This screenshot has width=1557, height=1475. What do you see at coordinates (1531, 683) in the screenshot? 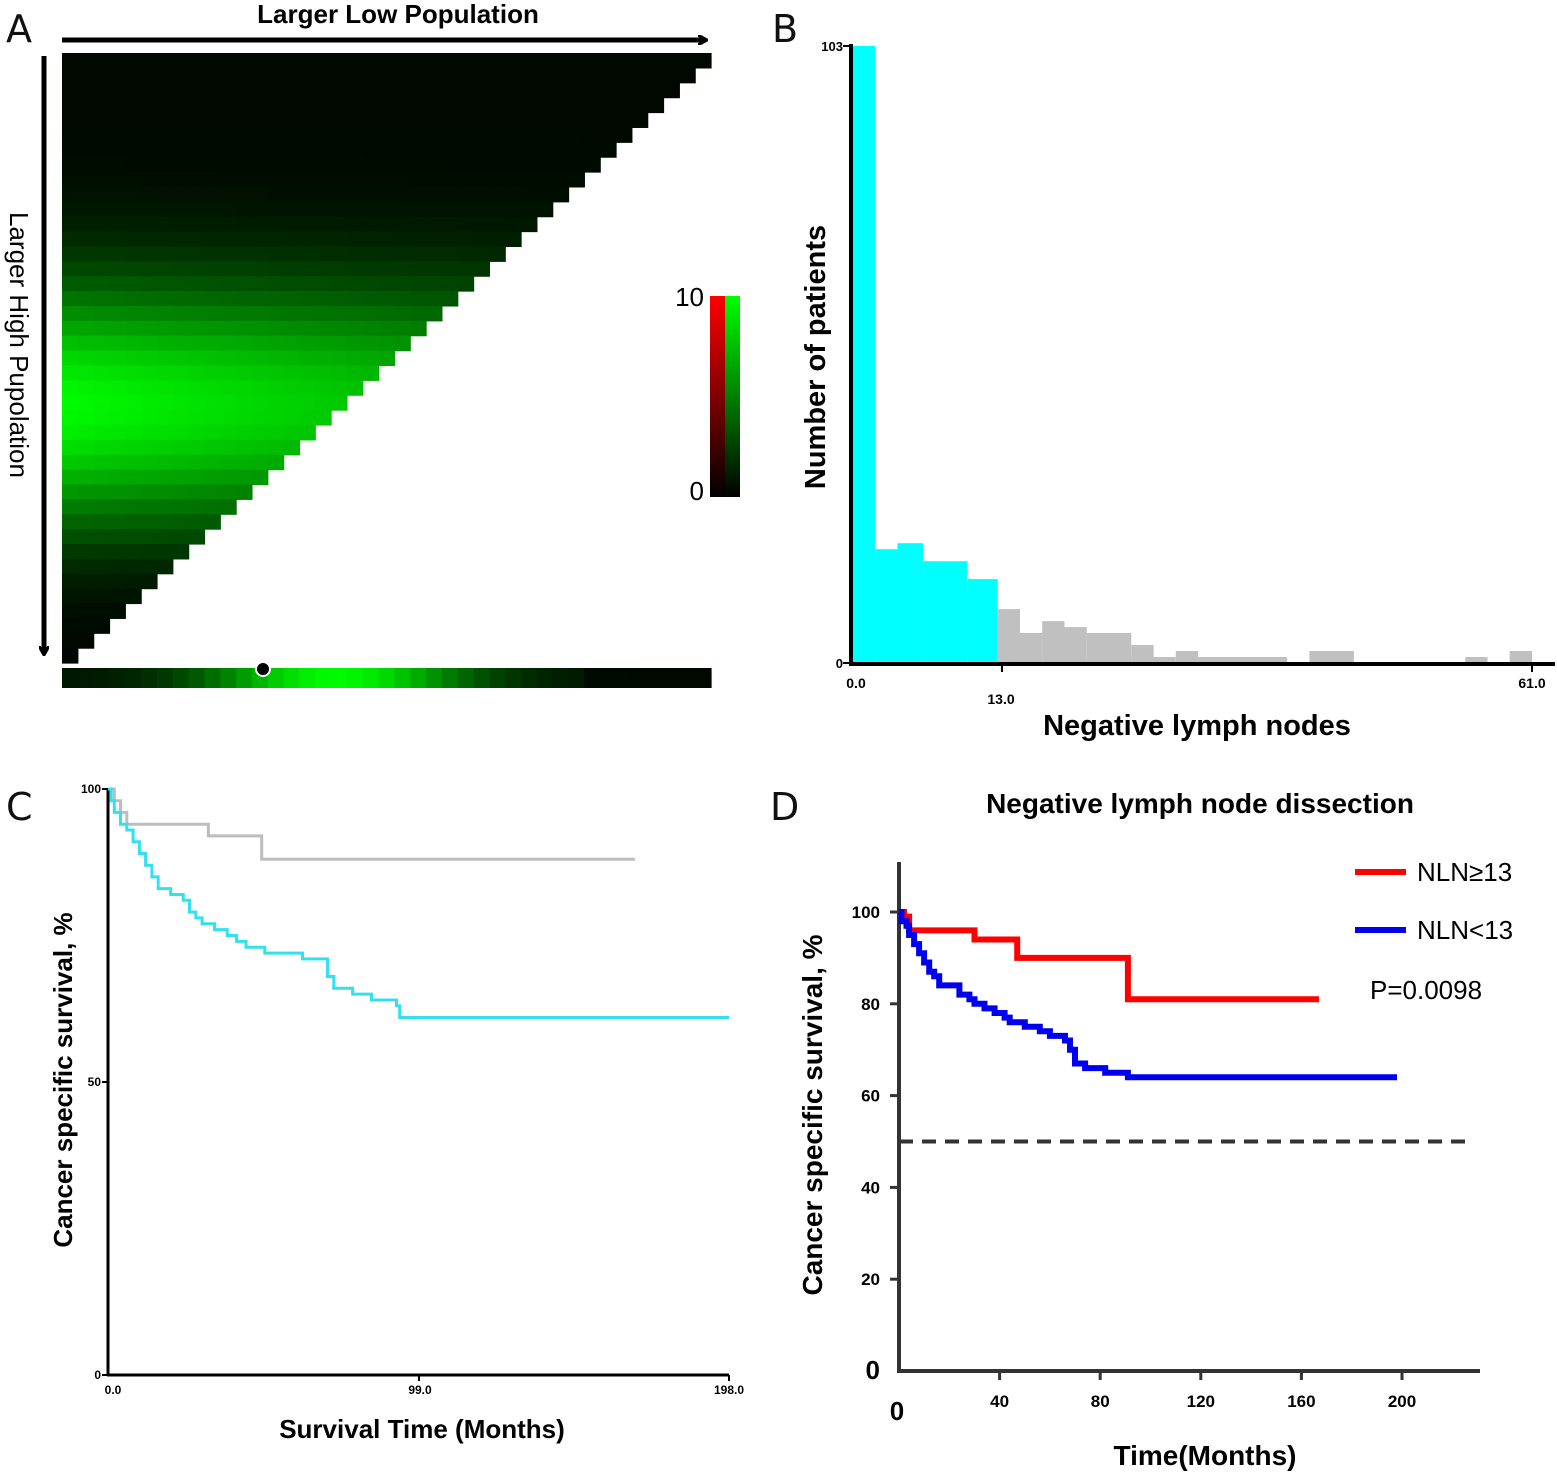
I see `hist-x-tick-label-2: 61.0` at bounding box center [1531, 683].